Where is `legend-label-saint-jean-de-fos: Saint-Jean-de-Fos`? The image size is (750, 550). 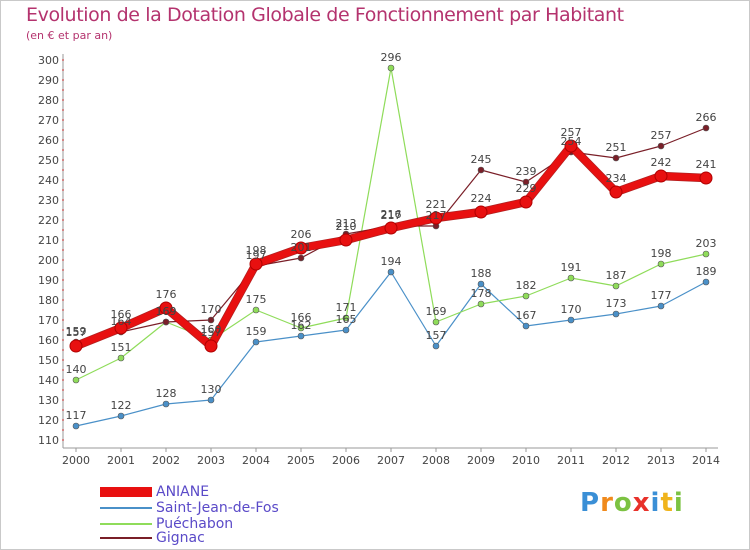 legend-label-saint-jean-de-fos: Saint-Jean-de-Fos is located at coordinates (217, 508).